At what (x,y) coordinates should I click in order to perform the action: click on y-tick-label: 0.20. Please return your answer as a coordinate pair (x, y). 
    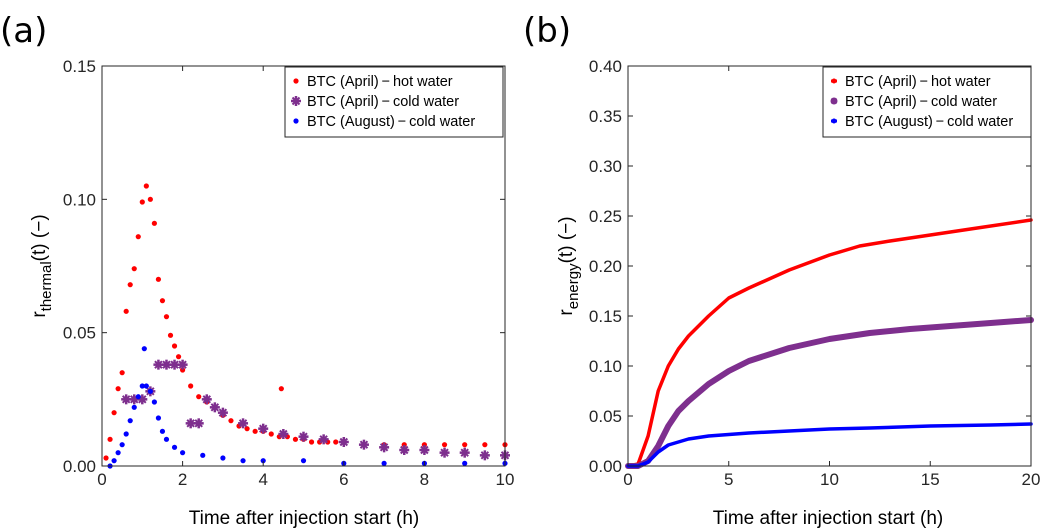
    Looking at the image, I should click on (605, 266).